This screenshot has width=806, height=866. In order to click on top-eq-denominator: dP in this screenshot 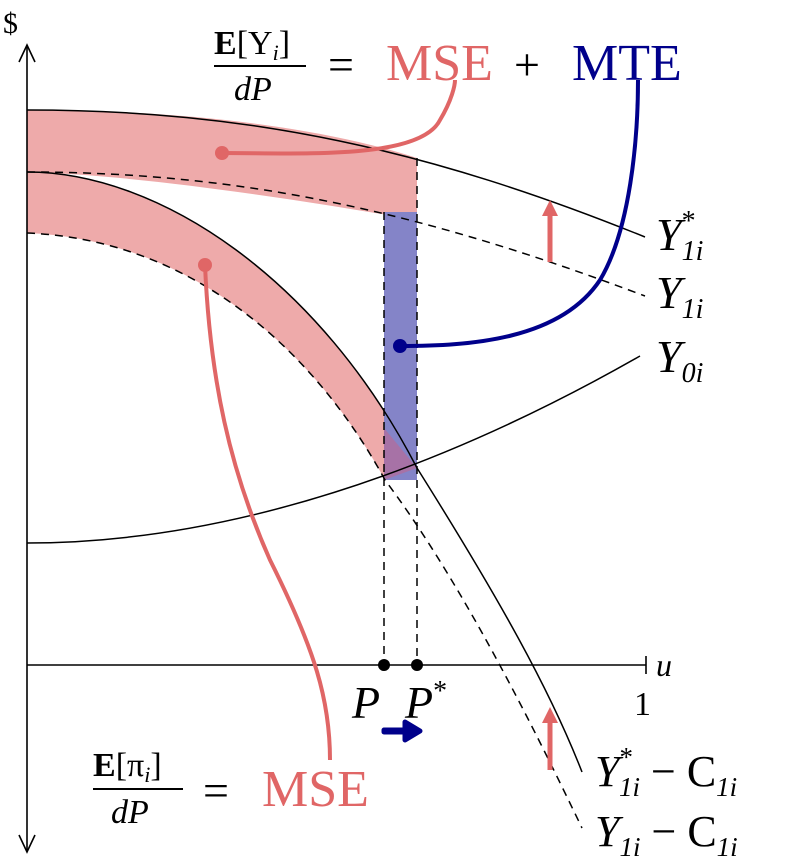, I will do `click(253, 89)`.